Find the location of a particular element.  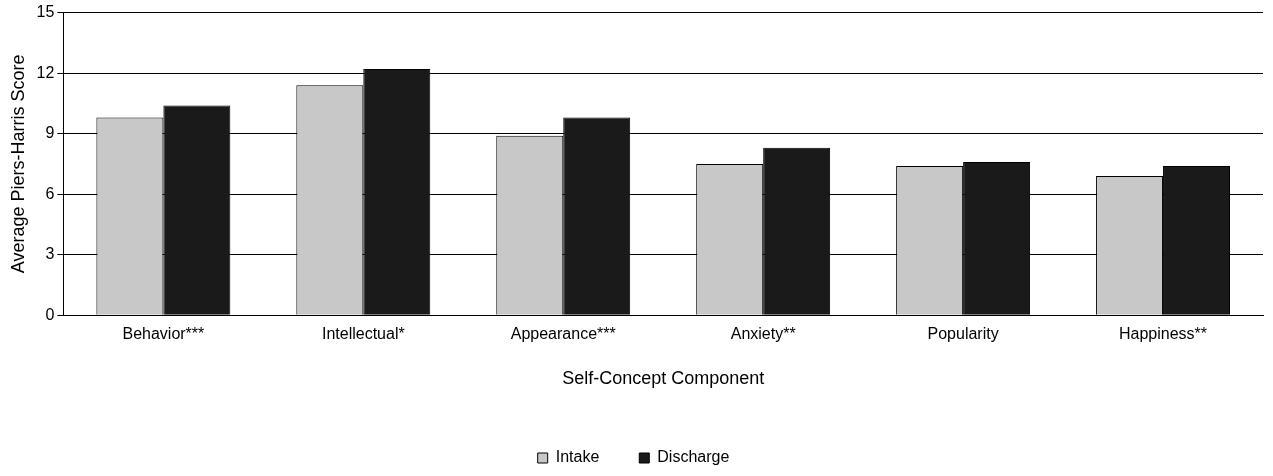

legend-label: Intake is located at coordinates (577, 457).